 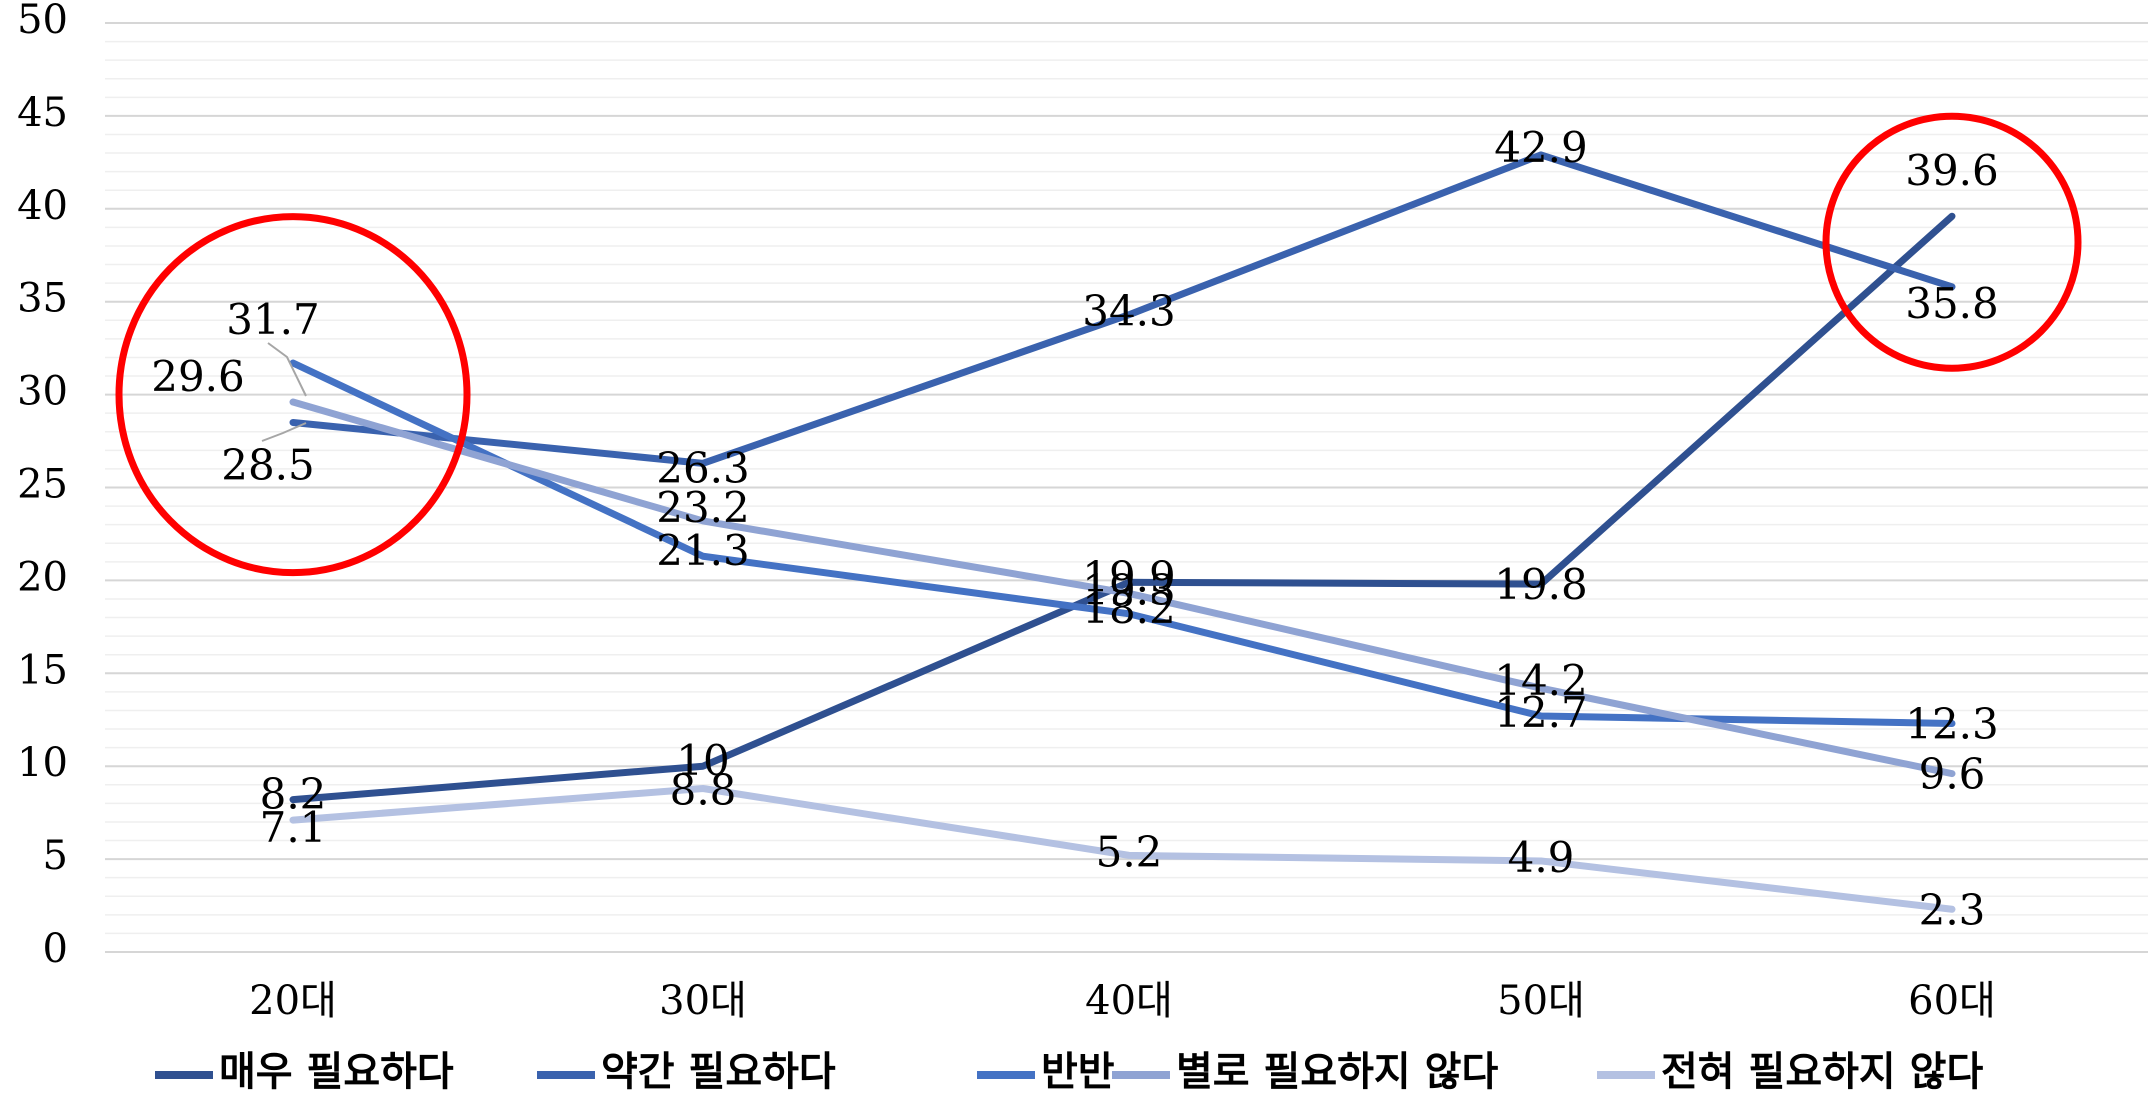 I want to click on y-tick-label: 35, so click(x=42, y=299).